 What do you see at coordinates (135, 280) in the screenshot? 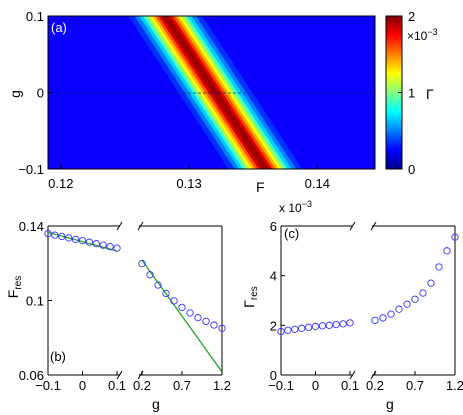
I see `panel-b-points` at bounding box center [135, 280].